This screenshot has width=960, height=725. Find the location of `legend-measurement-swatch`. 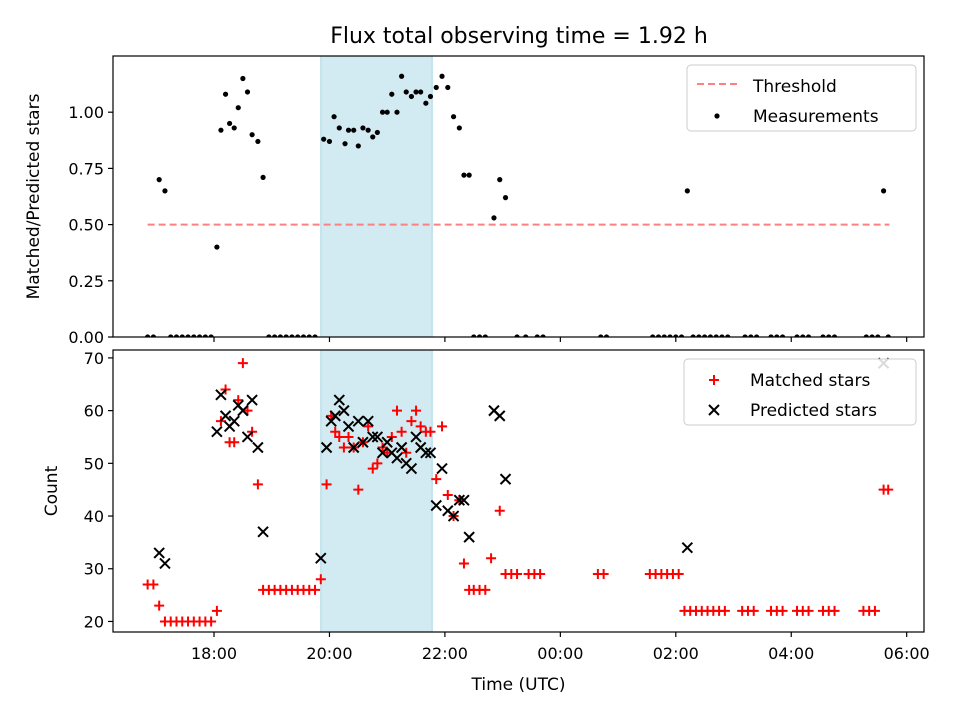

legend-measurement-swatch is located at coordinates (717, 116).